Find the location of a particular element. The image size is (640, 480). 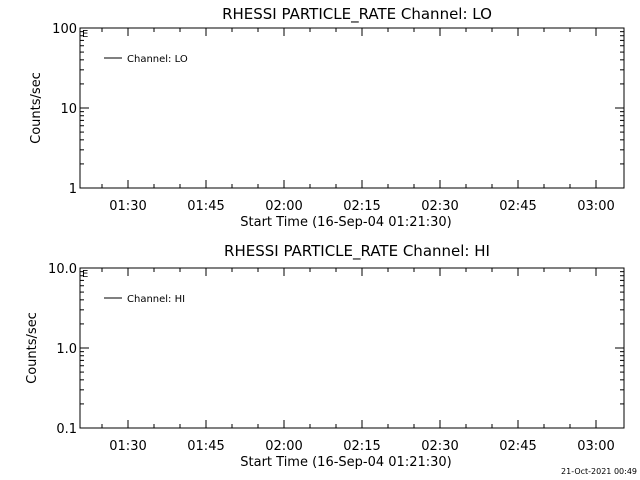

y-tick-label: 100 is located at coordinates (64, 29).